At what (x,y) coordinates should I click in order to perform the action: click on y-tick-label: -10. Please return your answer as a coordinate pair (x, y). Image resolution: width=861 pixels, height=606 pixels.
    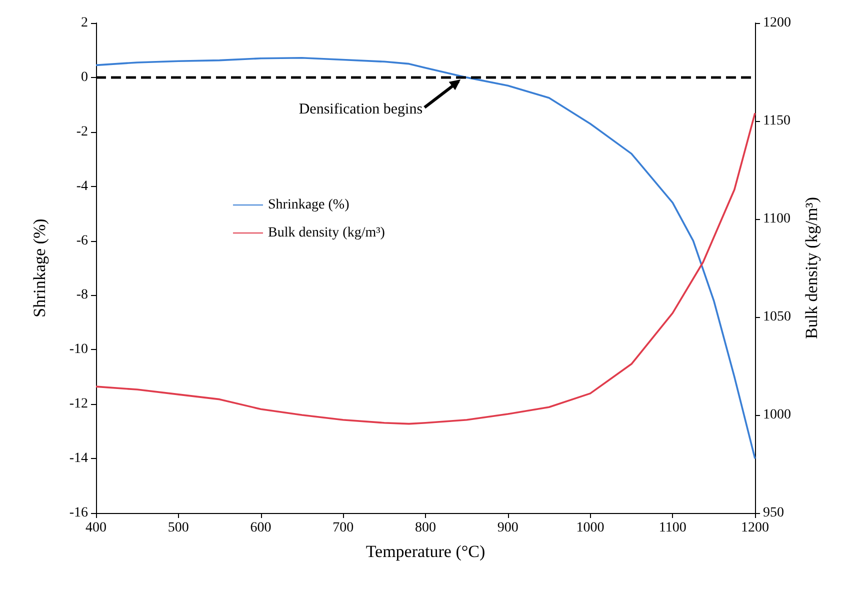
    Looking at the image, I should click on (78, 350).